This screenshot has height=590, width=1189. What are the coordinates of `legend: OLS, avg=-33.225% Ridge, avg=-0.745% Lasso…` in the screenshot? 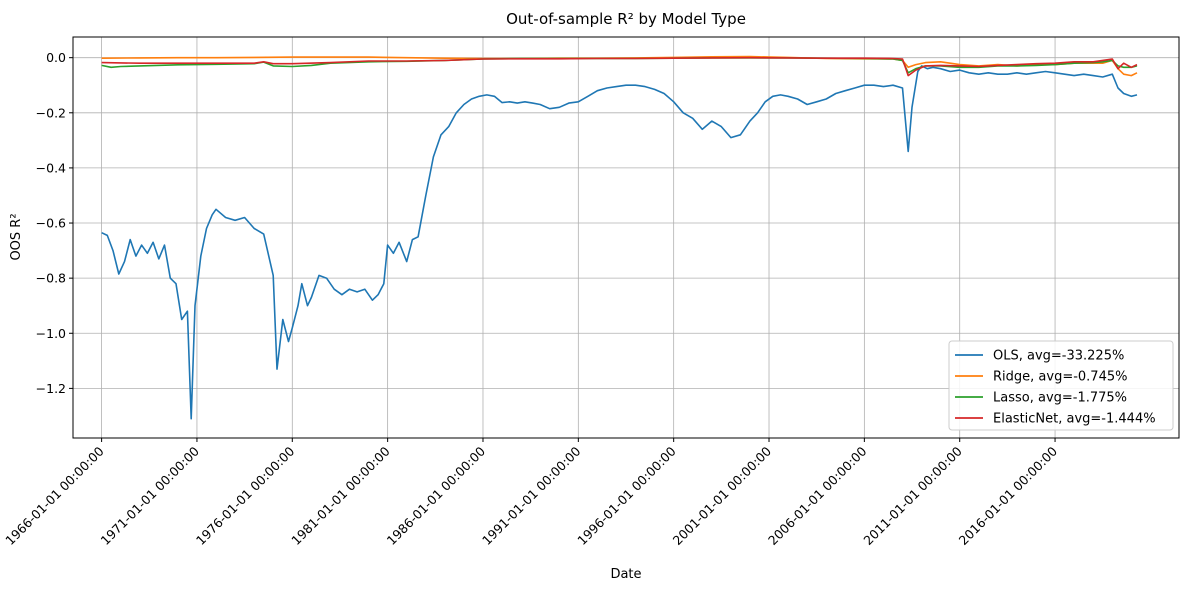 It's located at (1061, 385).